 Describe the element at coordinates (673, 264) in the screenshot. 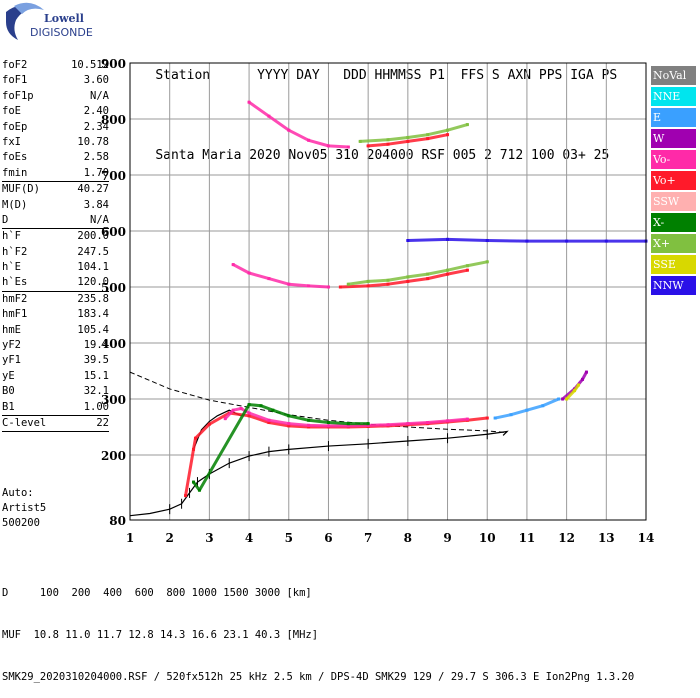

I see `legend-item-sse: SSE` at that location.